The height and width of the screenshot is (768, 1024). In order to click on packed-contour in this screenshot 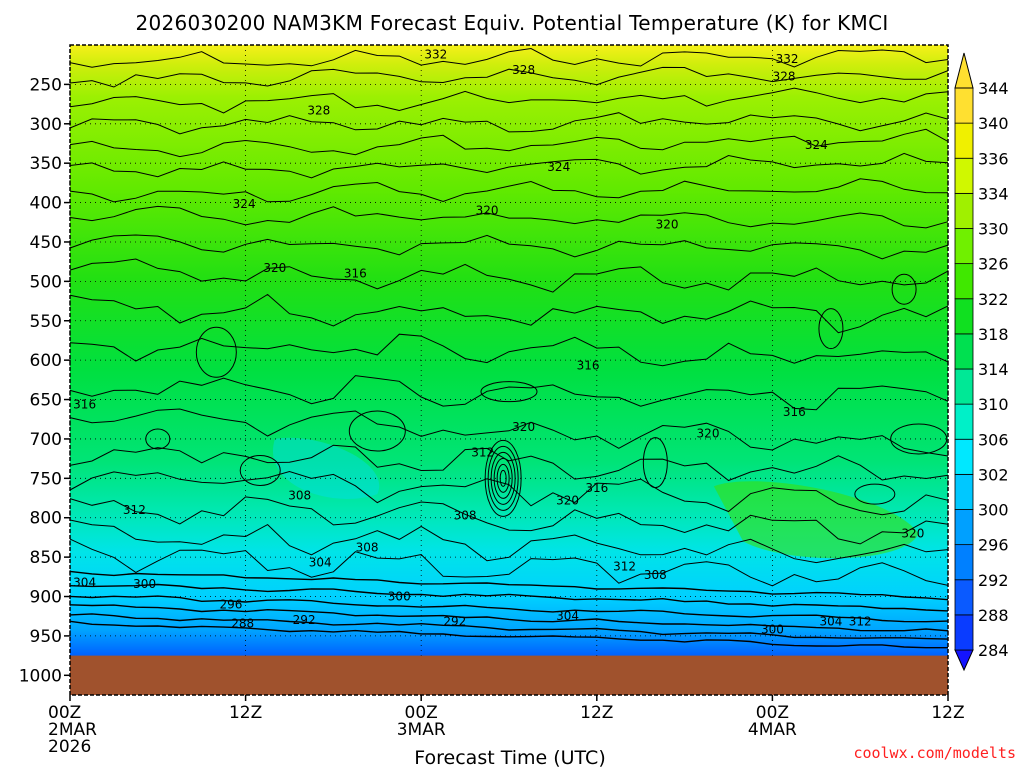, I will do `click(503, 478)`.